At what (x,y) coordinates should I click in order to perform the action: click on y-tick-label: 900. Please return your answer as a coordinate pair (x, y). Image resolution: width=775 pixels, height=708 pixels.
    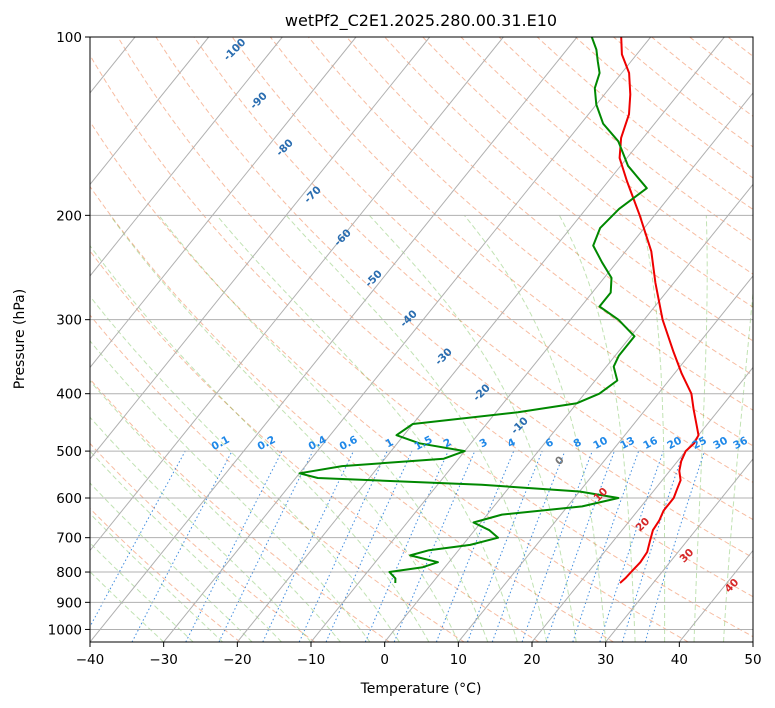
    Looking at the image, I should click on (69, 603).